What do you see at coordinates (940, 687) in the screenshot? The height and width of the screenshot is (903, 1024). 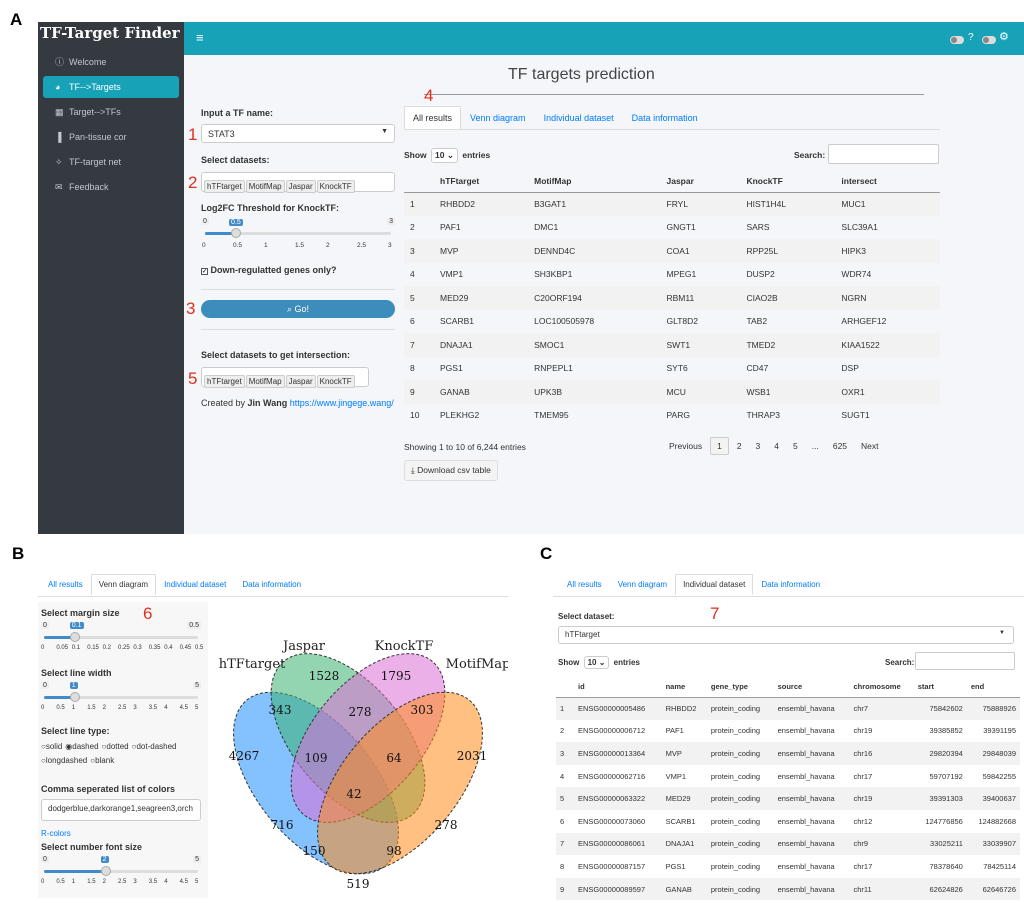 I see `column-header: start` at bounding box center [940, 687].